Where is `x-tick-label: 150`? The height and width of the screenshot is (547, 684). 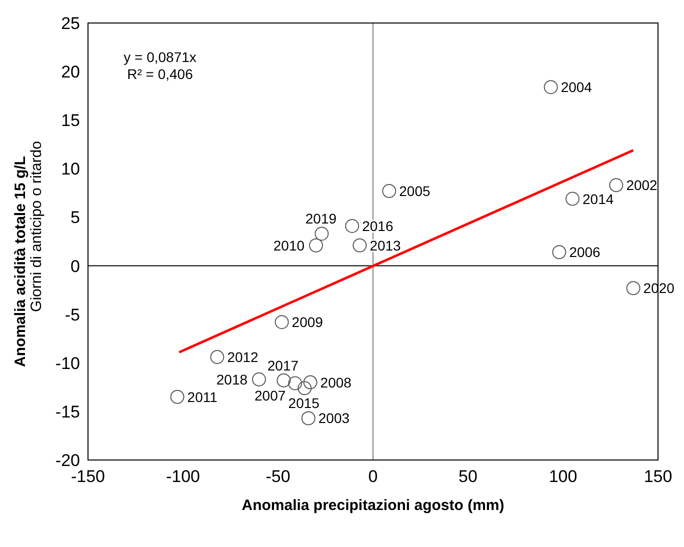 x-tick-label: 150 is located at coordinates (658, 476).